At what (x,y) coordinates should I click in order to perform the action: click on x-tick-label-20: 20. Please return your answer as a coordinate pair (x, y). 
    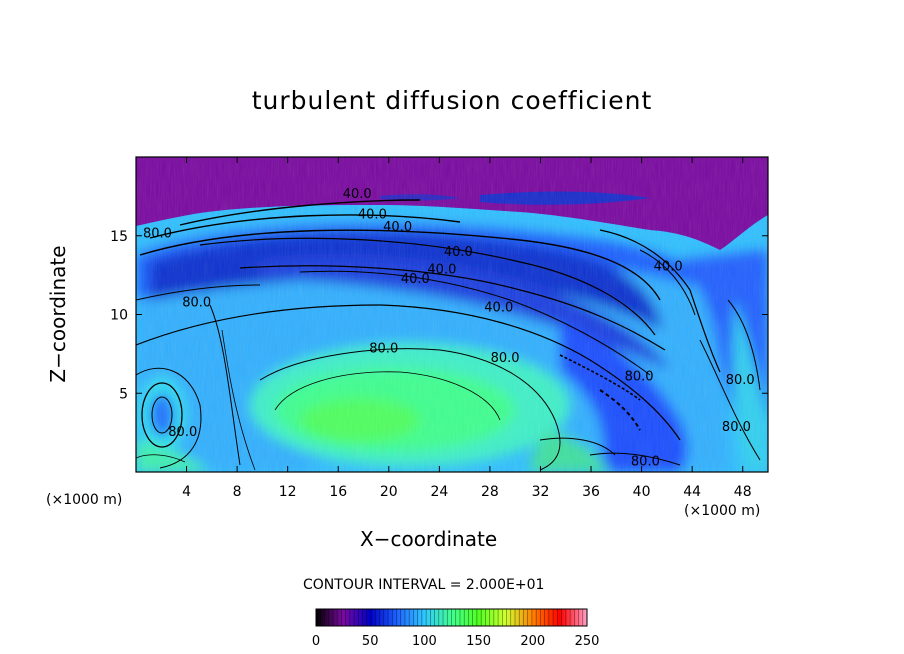
    Looking at the image, I should click on (389, 492).